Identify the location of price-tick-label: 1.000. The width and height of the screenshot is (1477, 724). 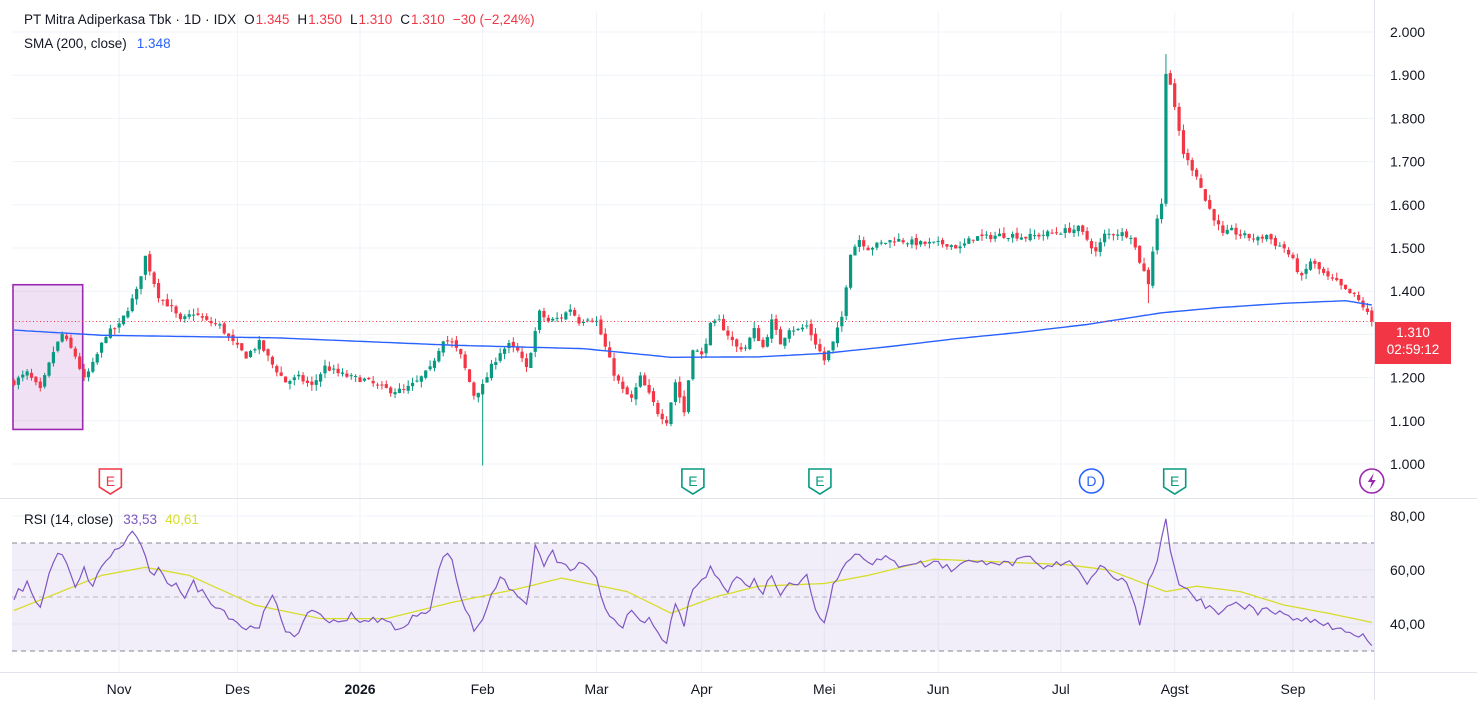
(1407, 464).